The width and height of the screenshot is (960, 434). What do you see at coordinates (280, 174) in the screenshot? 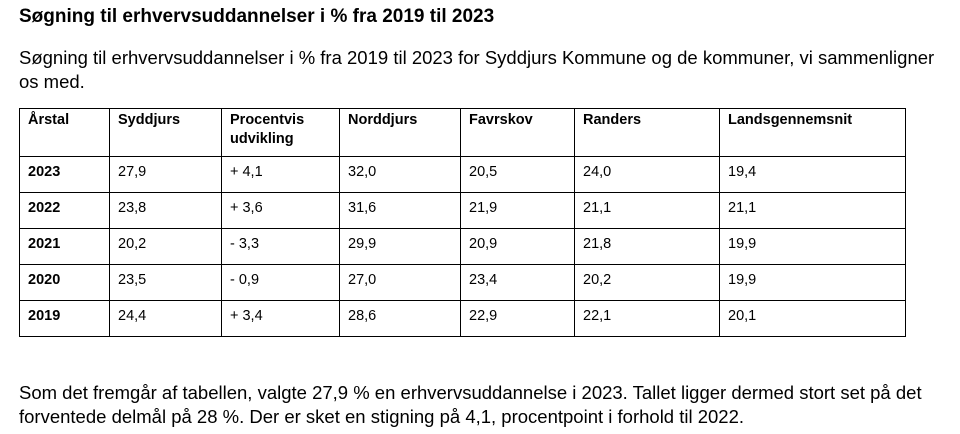
I see `cell-percent-change: + 4,1` at bounding box center [280, 174].